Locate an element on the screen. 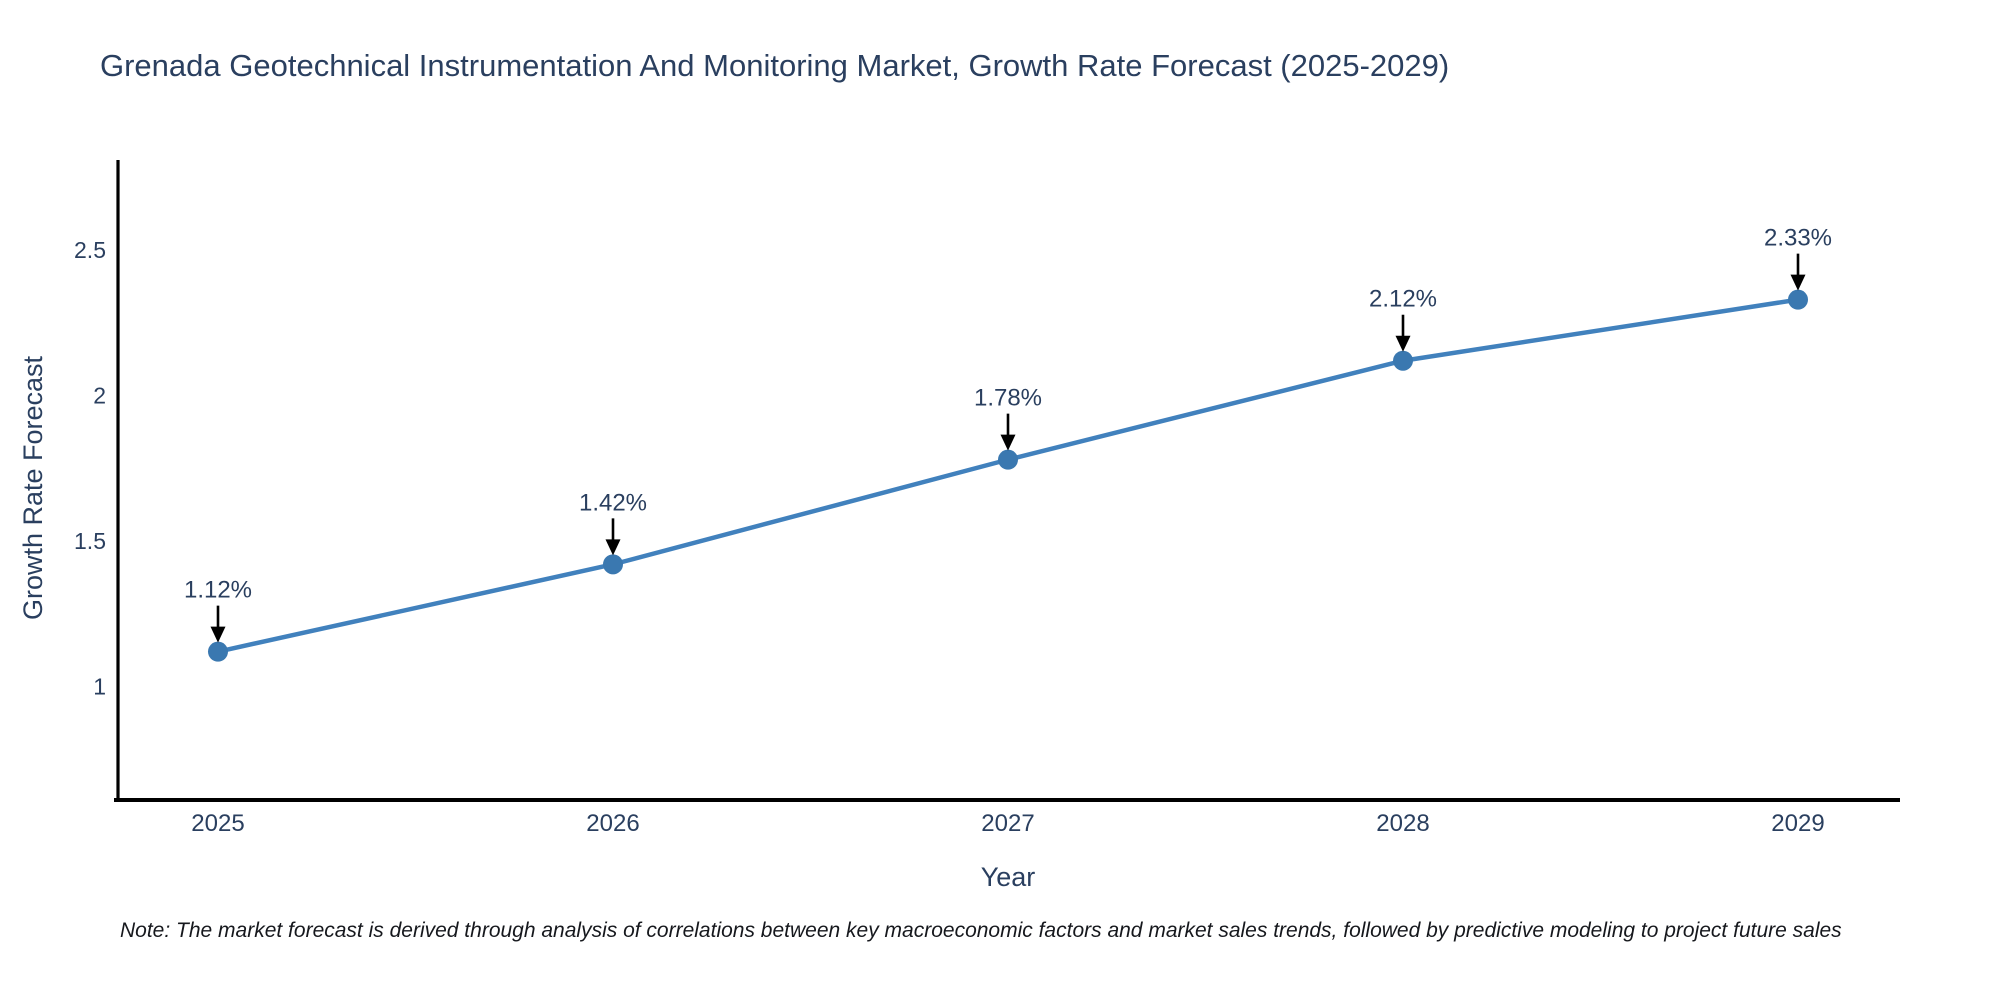 The width and height of the screenshot is (2000, 1000). y-tick-label: 1 is located at coordinates (99, 687).